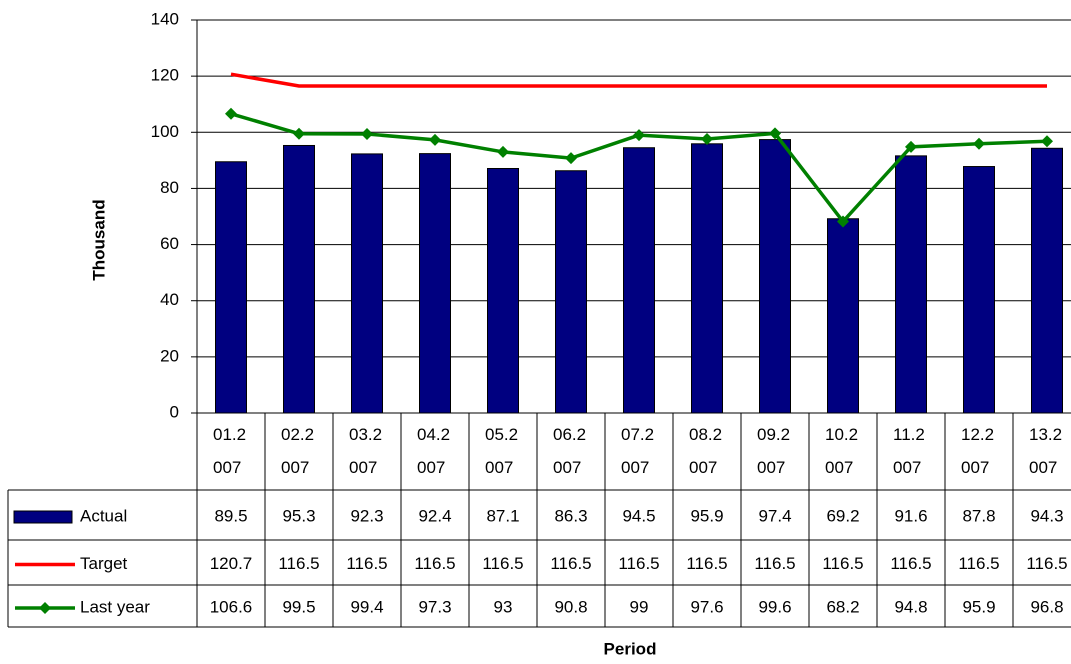  I want to click on y-tick-label: 0, so click(174, 411).